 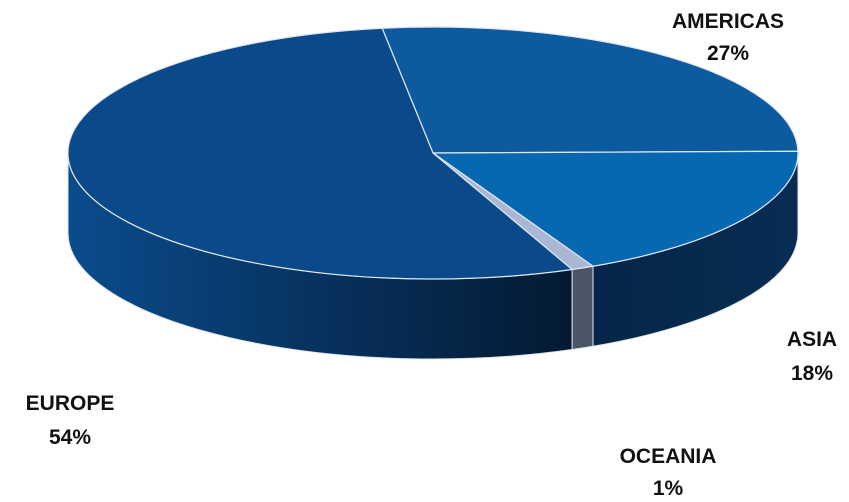 What do you see at coordinates (615, 208) in the screenshot?
I see `pie-slice-asia` at bounding box center [615, 208].